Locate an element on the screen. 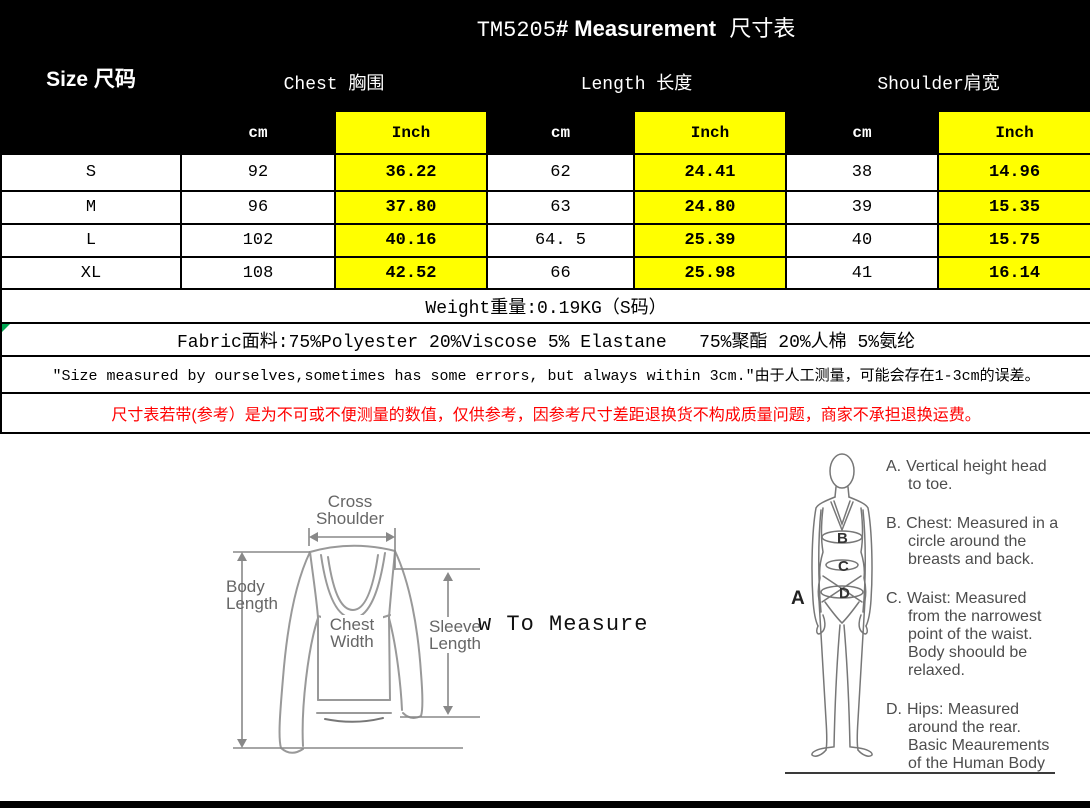 The height and width of the screenshot is (808, 1090). table-row: M 96 37.80 63 24.80 39 15.35 is located at coordinates (545, 207).